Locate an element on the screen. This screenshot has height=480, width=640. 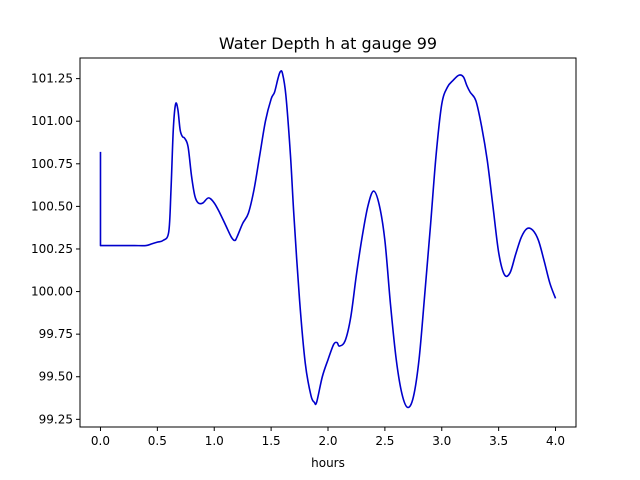
x-tick-label: 0.5 is located at coordinates (157, 441).